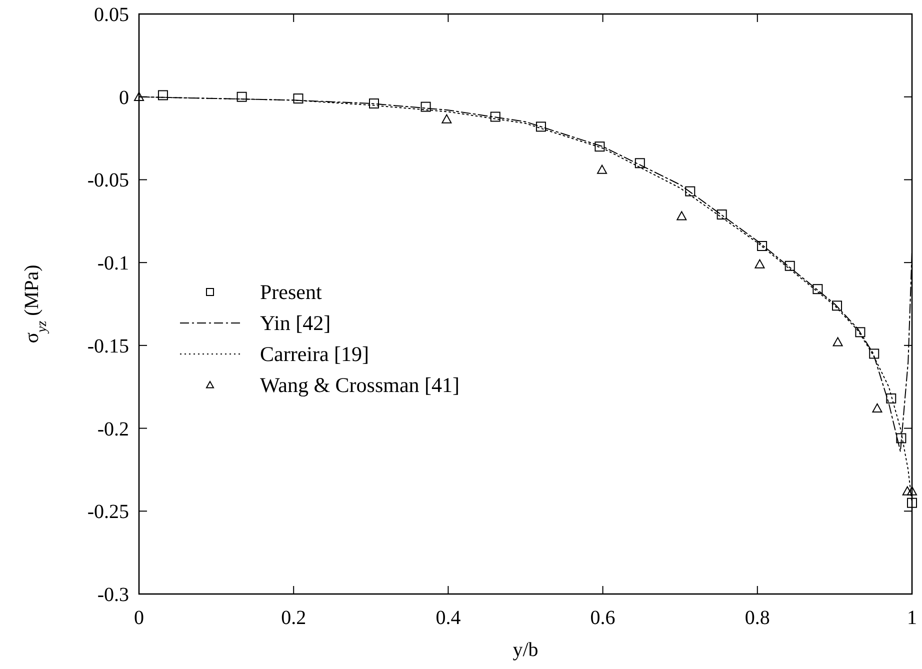 The image size is (922, 669). What do you see at coordinates (108, 512) in the screenshot?
I see `y-tick-label: -0.25` at bounding box center [108, 512].